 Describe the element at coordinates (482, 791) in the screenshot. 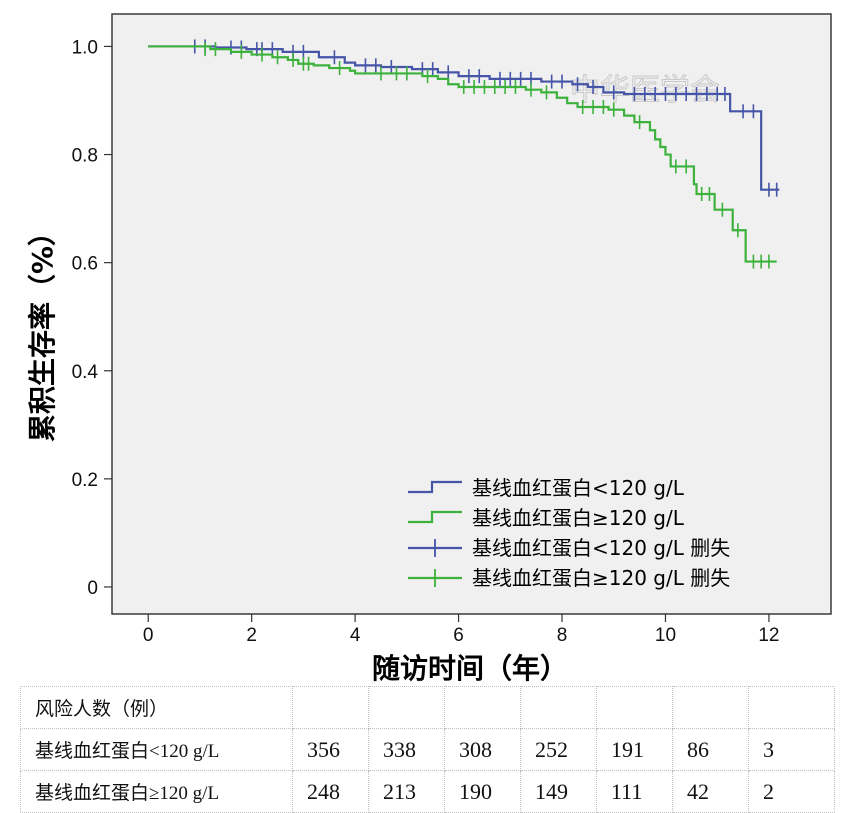

I see `risk-count: 190` at that location.